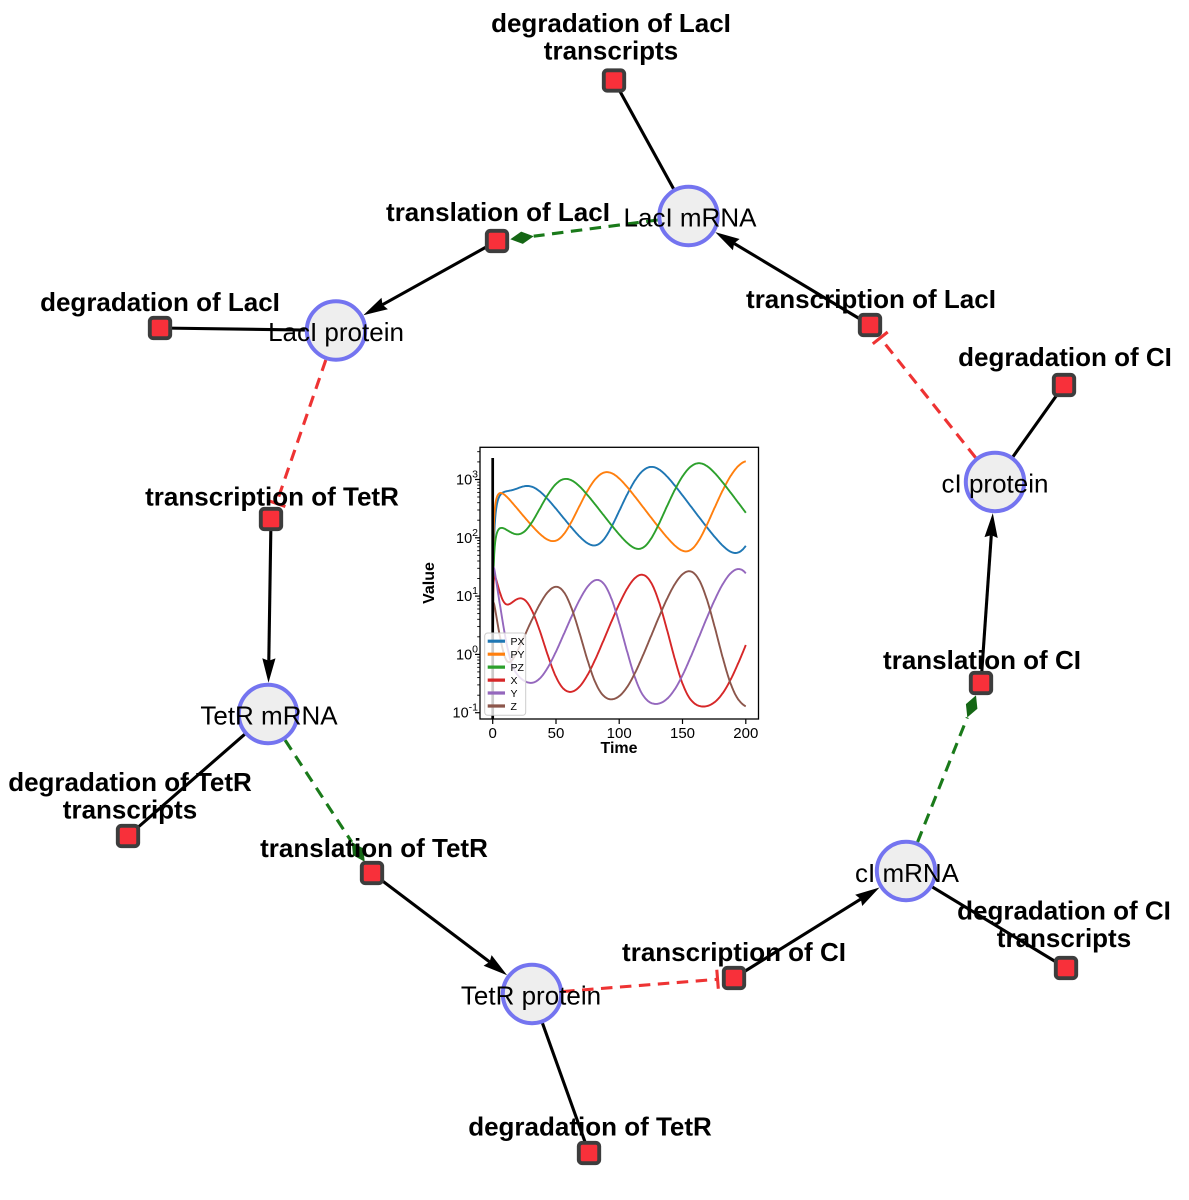 This screenshot has width=1189, height=1200. What do you see at coordinates (467, 479) in the screenshot?
I see `svg-text: 103` at bounding box center [467, 479].